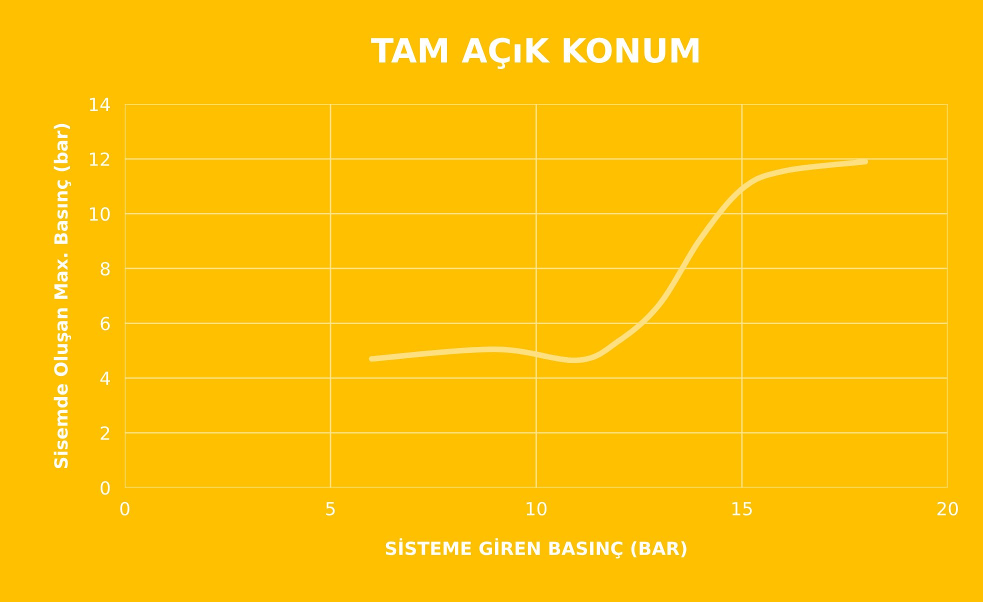  What do you see at coordinates (105, 269) in the screenshot?
I see `y-tick-label: 8` at bounding box center [105, 269].